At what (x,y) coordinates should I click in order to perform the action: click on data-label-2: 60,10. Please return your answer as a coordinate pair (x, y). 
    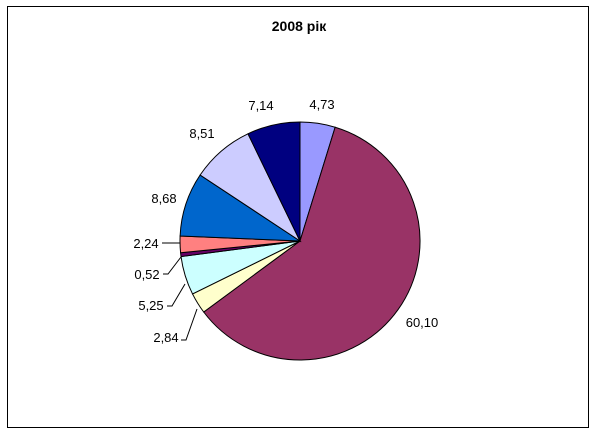
    Looking at the image, I should click on (422, 322).